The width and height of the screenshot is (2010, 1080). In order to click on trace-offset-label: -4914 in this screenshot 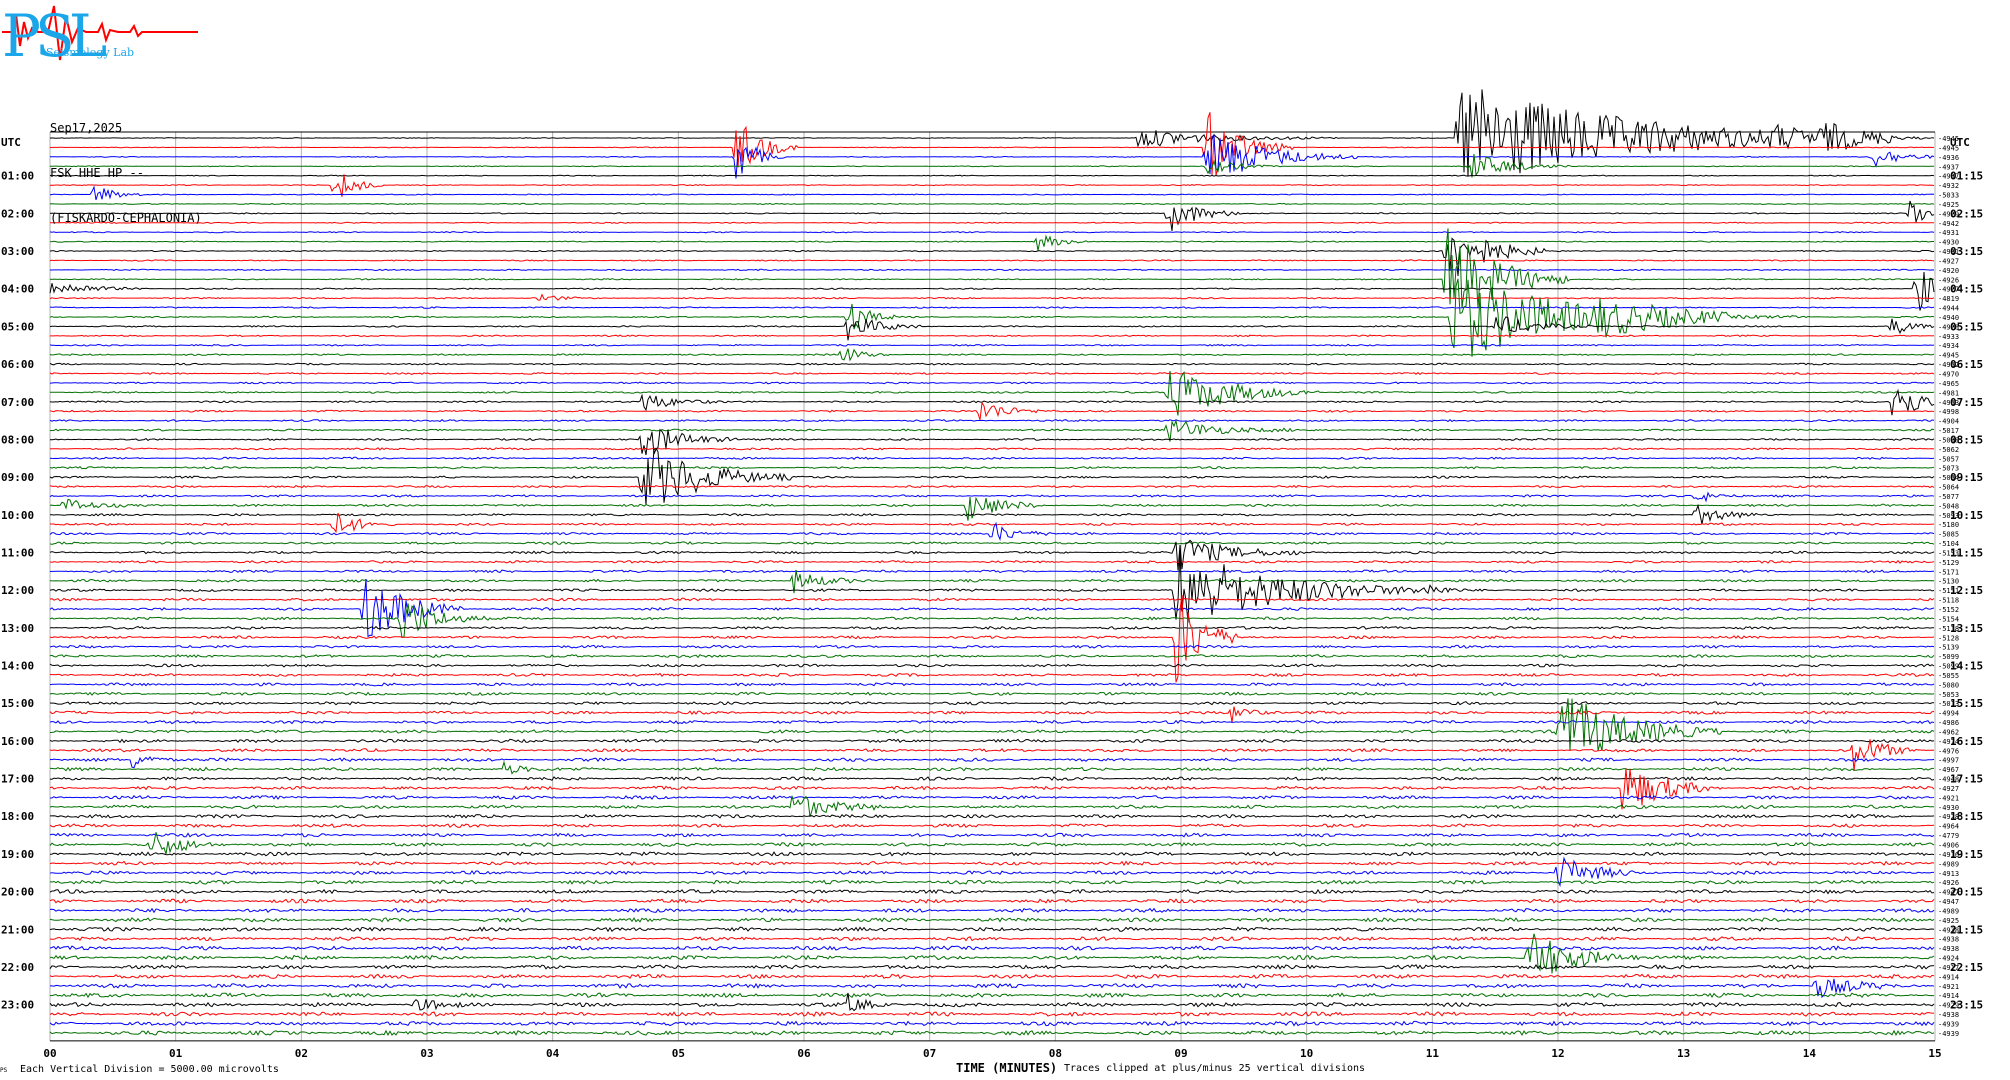, I will do `click(1948, 996)`.